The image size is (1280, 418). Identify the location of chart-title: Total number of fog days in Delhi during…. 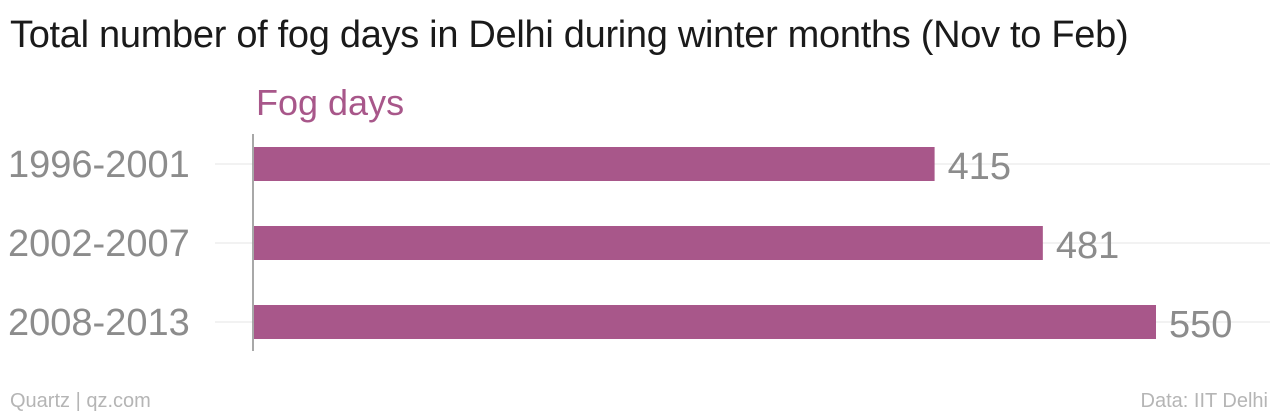
(569, 35).